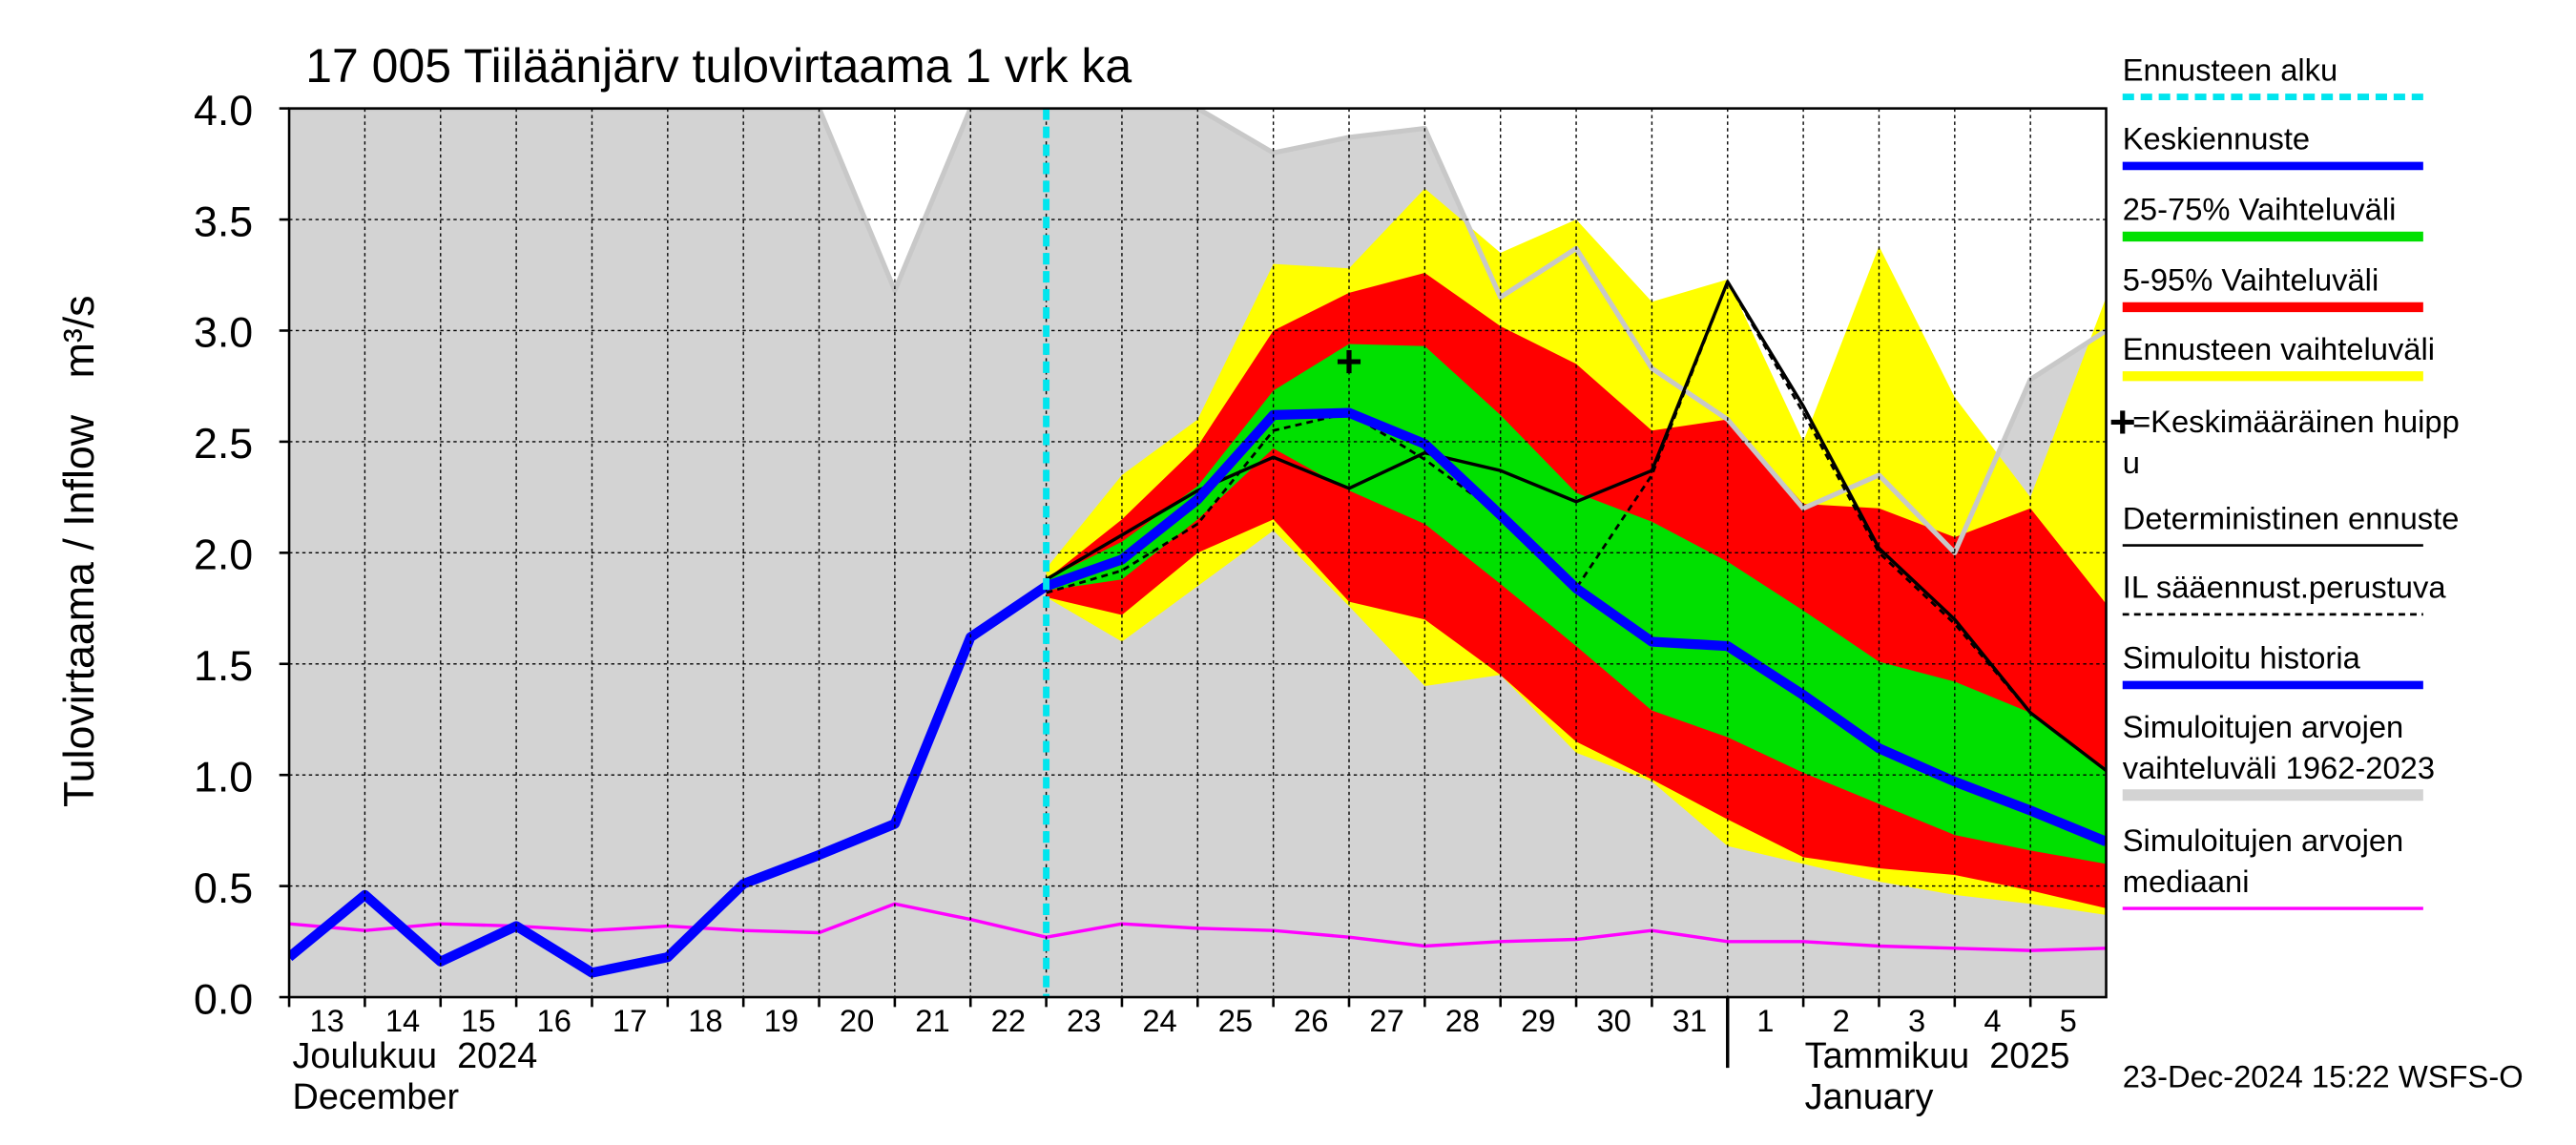 The image size is (2576, 1145). I want to click on y-tick-label: 3.5, so click(223, 221).